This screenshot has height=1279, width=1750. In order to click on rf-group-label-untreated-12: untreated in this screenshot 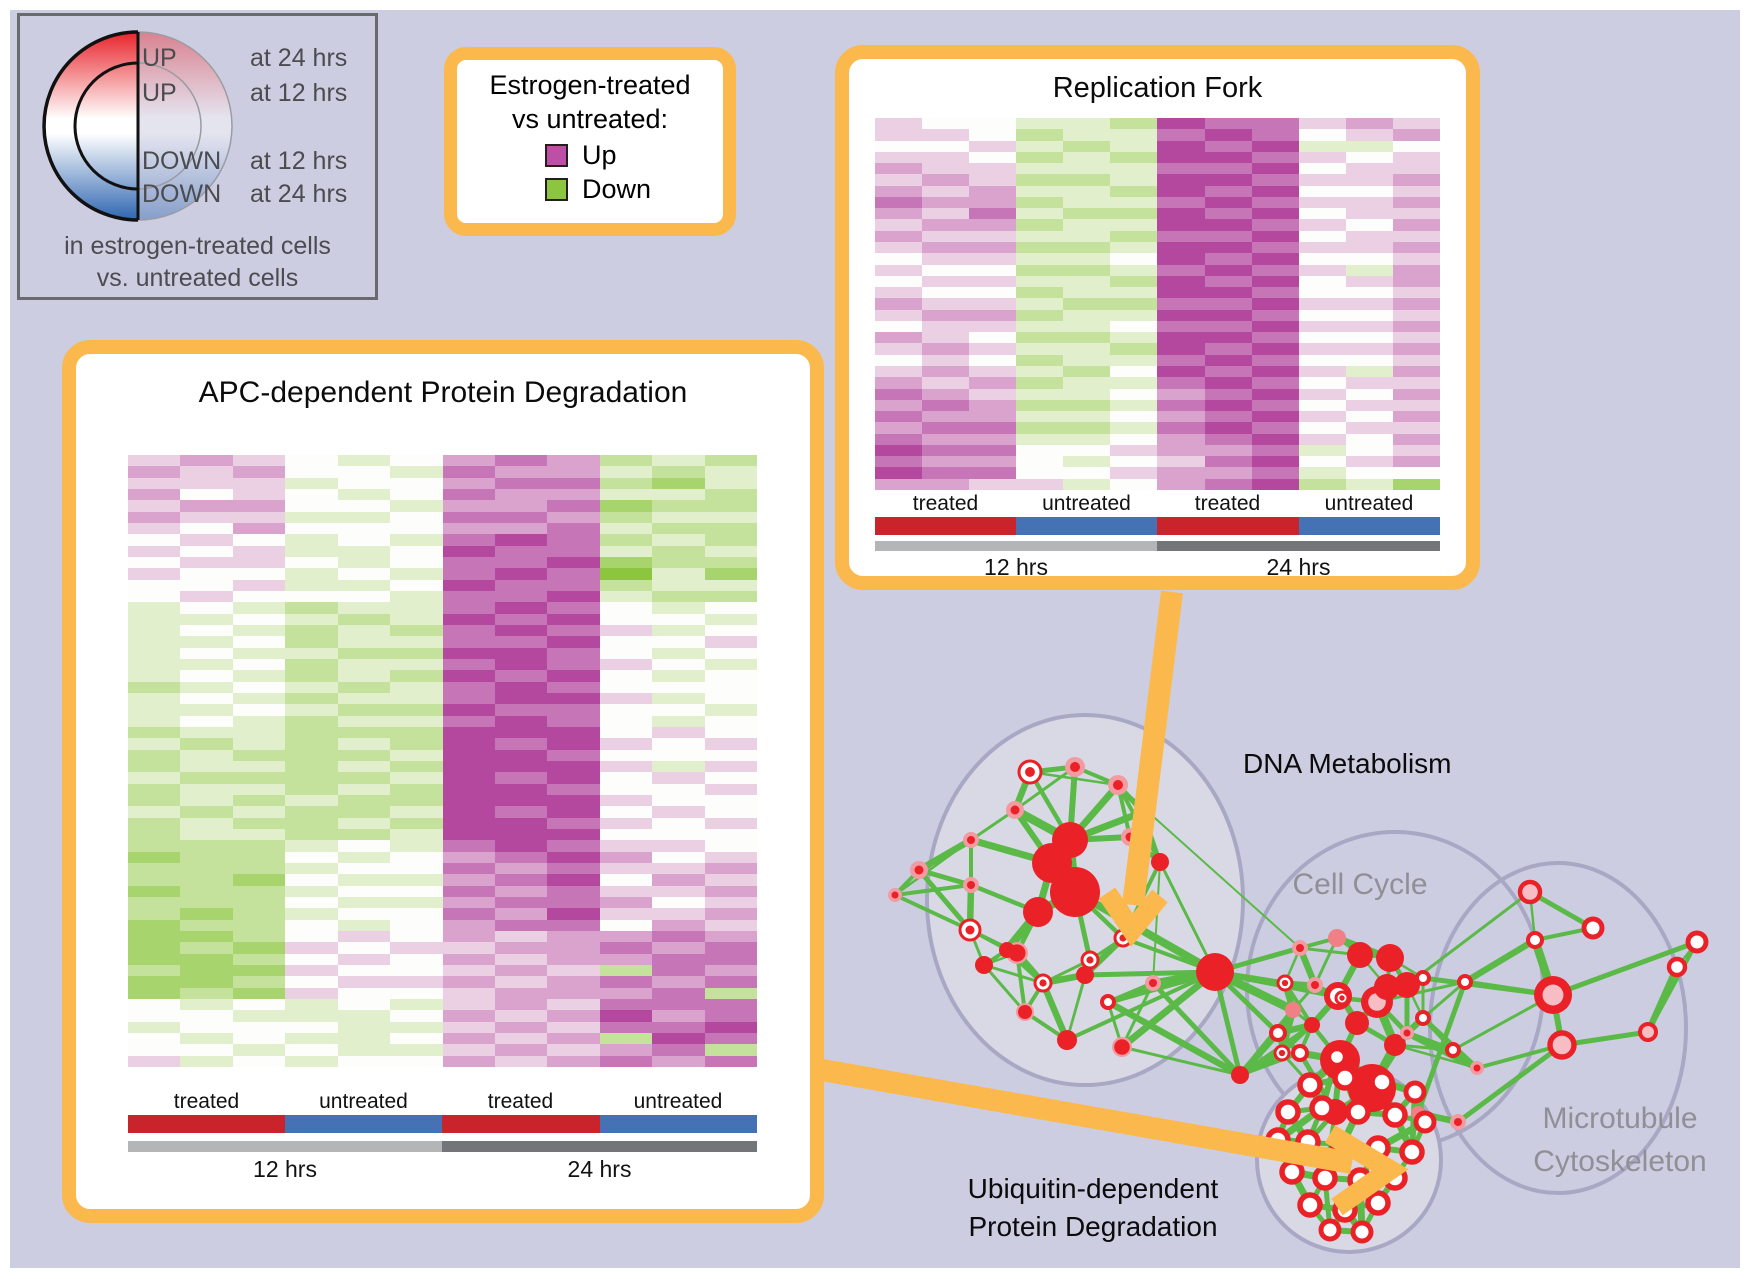, I will do `click(1086, 503)`.